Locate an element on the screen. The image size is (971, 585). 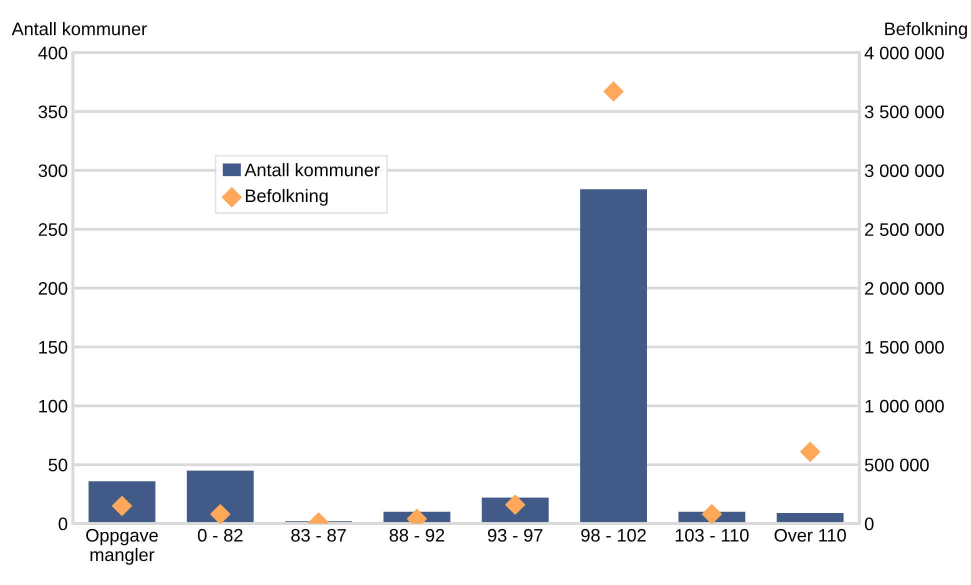
y-tick-label: 50 is located at coordinates (58, 465).